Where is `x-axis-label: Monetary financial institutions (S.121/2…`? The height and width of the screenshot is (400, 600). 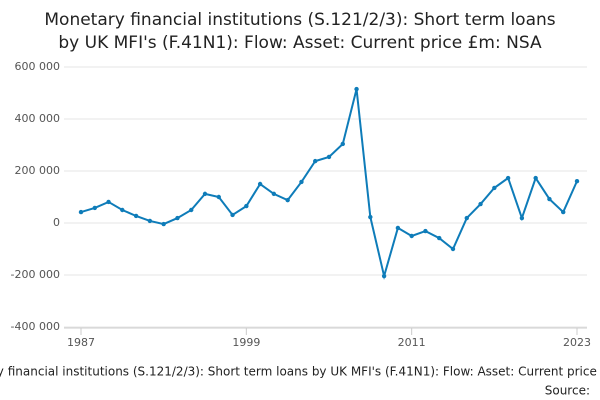 x-axis-label: Monetary financial institutions (S.121/2… is located at coordinates (300, 372).